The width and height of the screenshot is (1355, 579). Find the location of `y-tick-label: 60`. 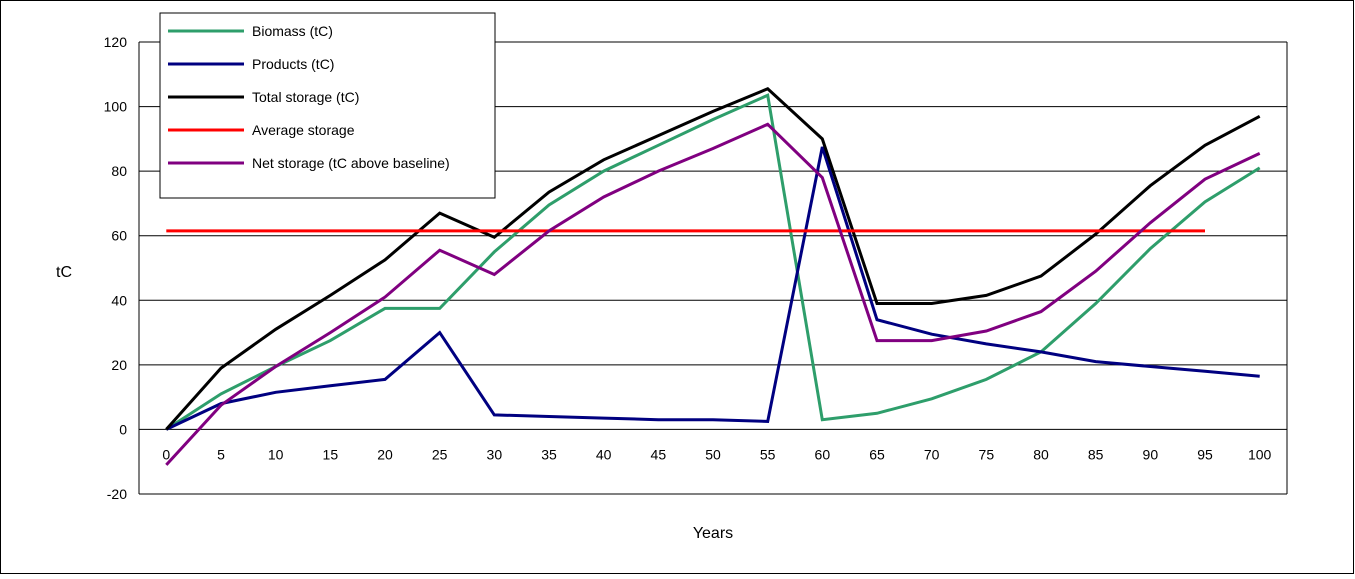

y-tick-label: 60 is located at coordinates (119, 236).